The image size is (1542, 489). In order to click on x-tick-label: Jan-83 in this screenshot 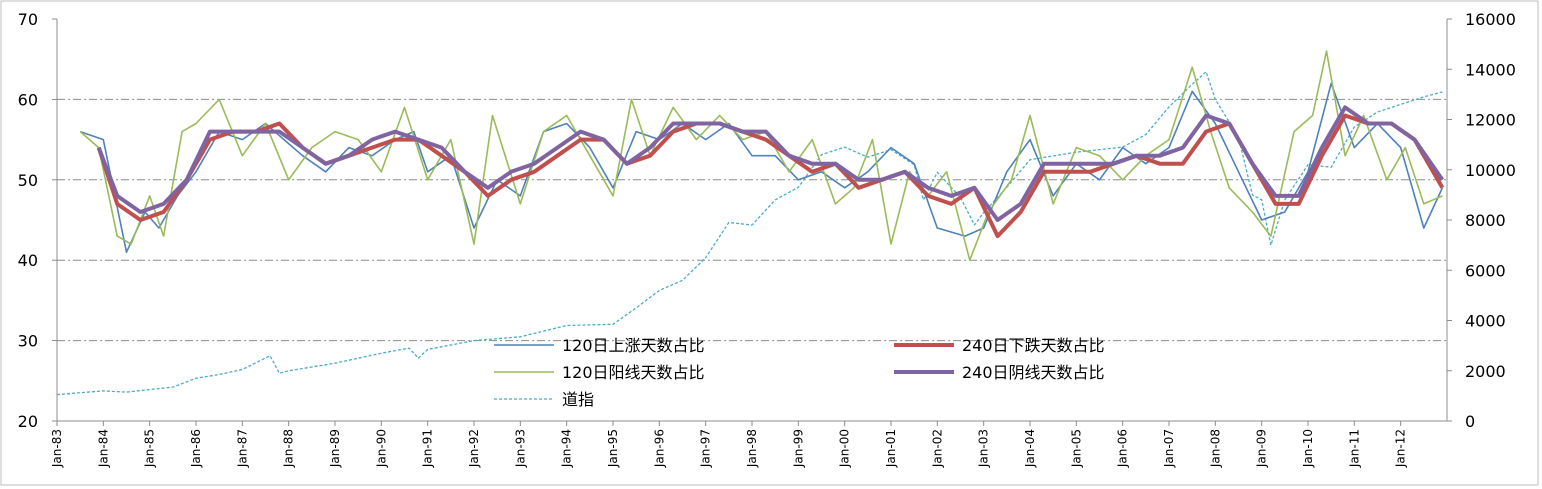, I will do `click(57, 448)`.